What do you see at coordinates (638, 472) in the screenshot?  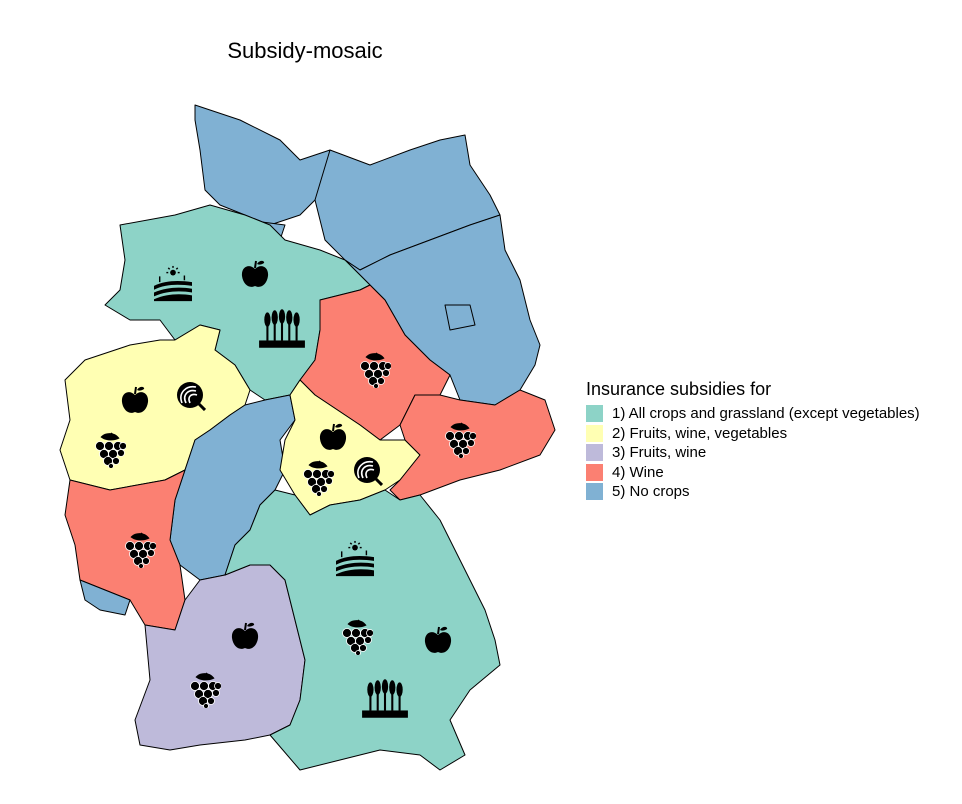 I see `legend-label: 4) Wine` at bounding box center [638, 472].